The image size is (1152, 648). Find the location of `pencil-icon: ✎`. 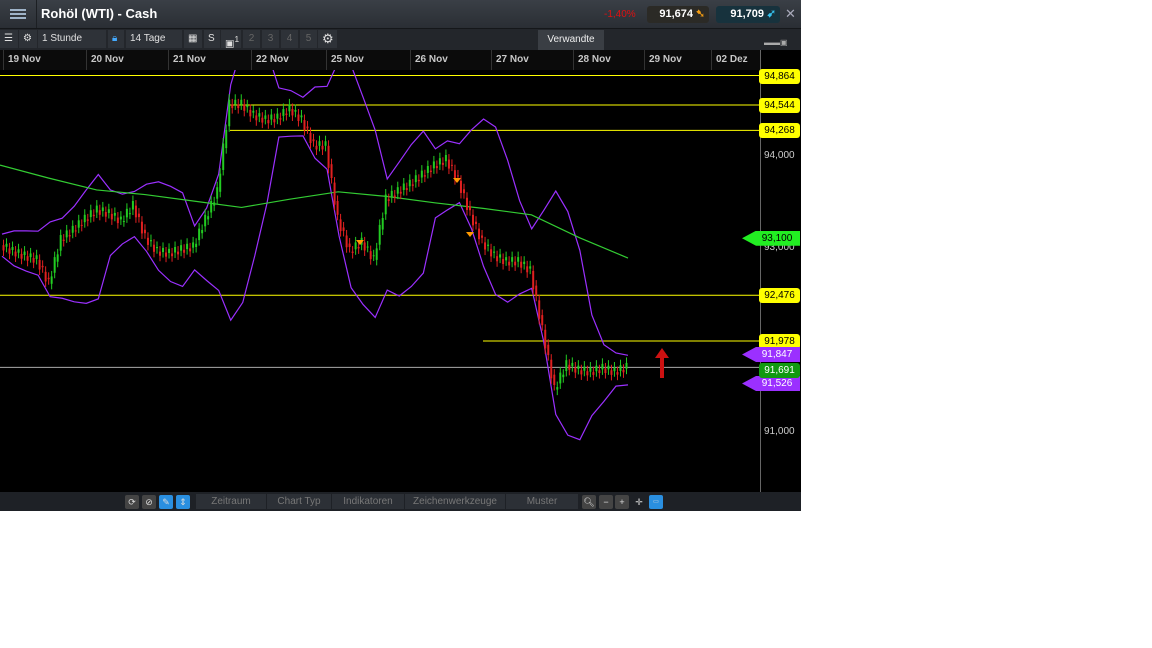

pencil-icon: ✎ is located at coordinates (166, 502).